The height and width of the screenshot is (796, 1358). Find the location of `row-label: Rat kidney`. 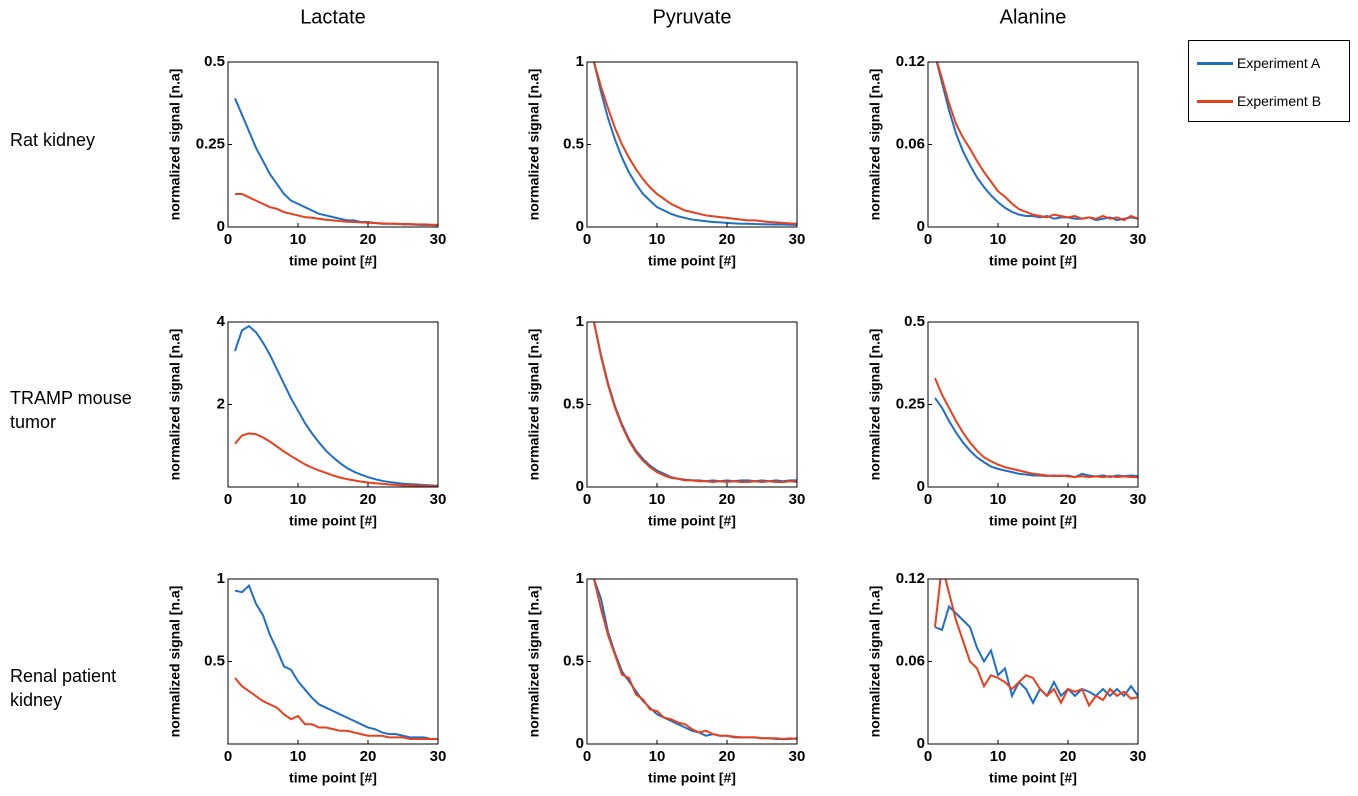

row-label: Rat kidney is located at coordinates (53, 140).